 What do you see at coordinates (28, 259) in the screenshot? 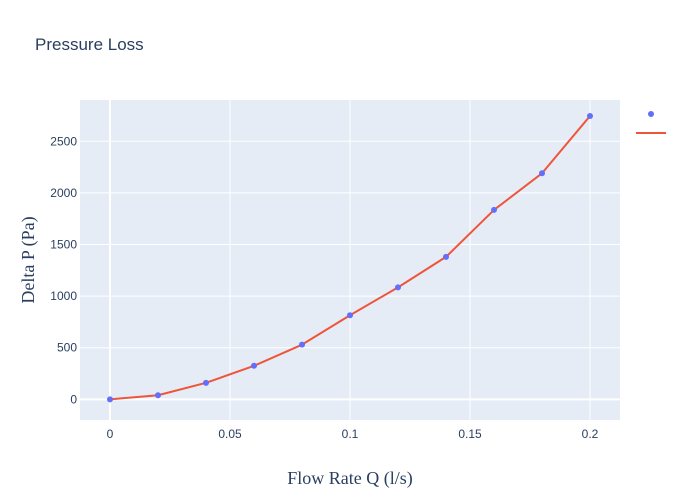
I see `y-axis-title: Delta P (Pa)` at bounding box center [28, 259].